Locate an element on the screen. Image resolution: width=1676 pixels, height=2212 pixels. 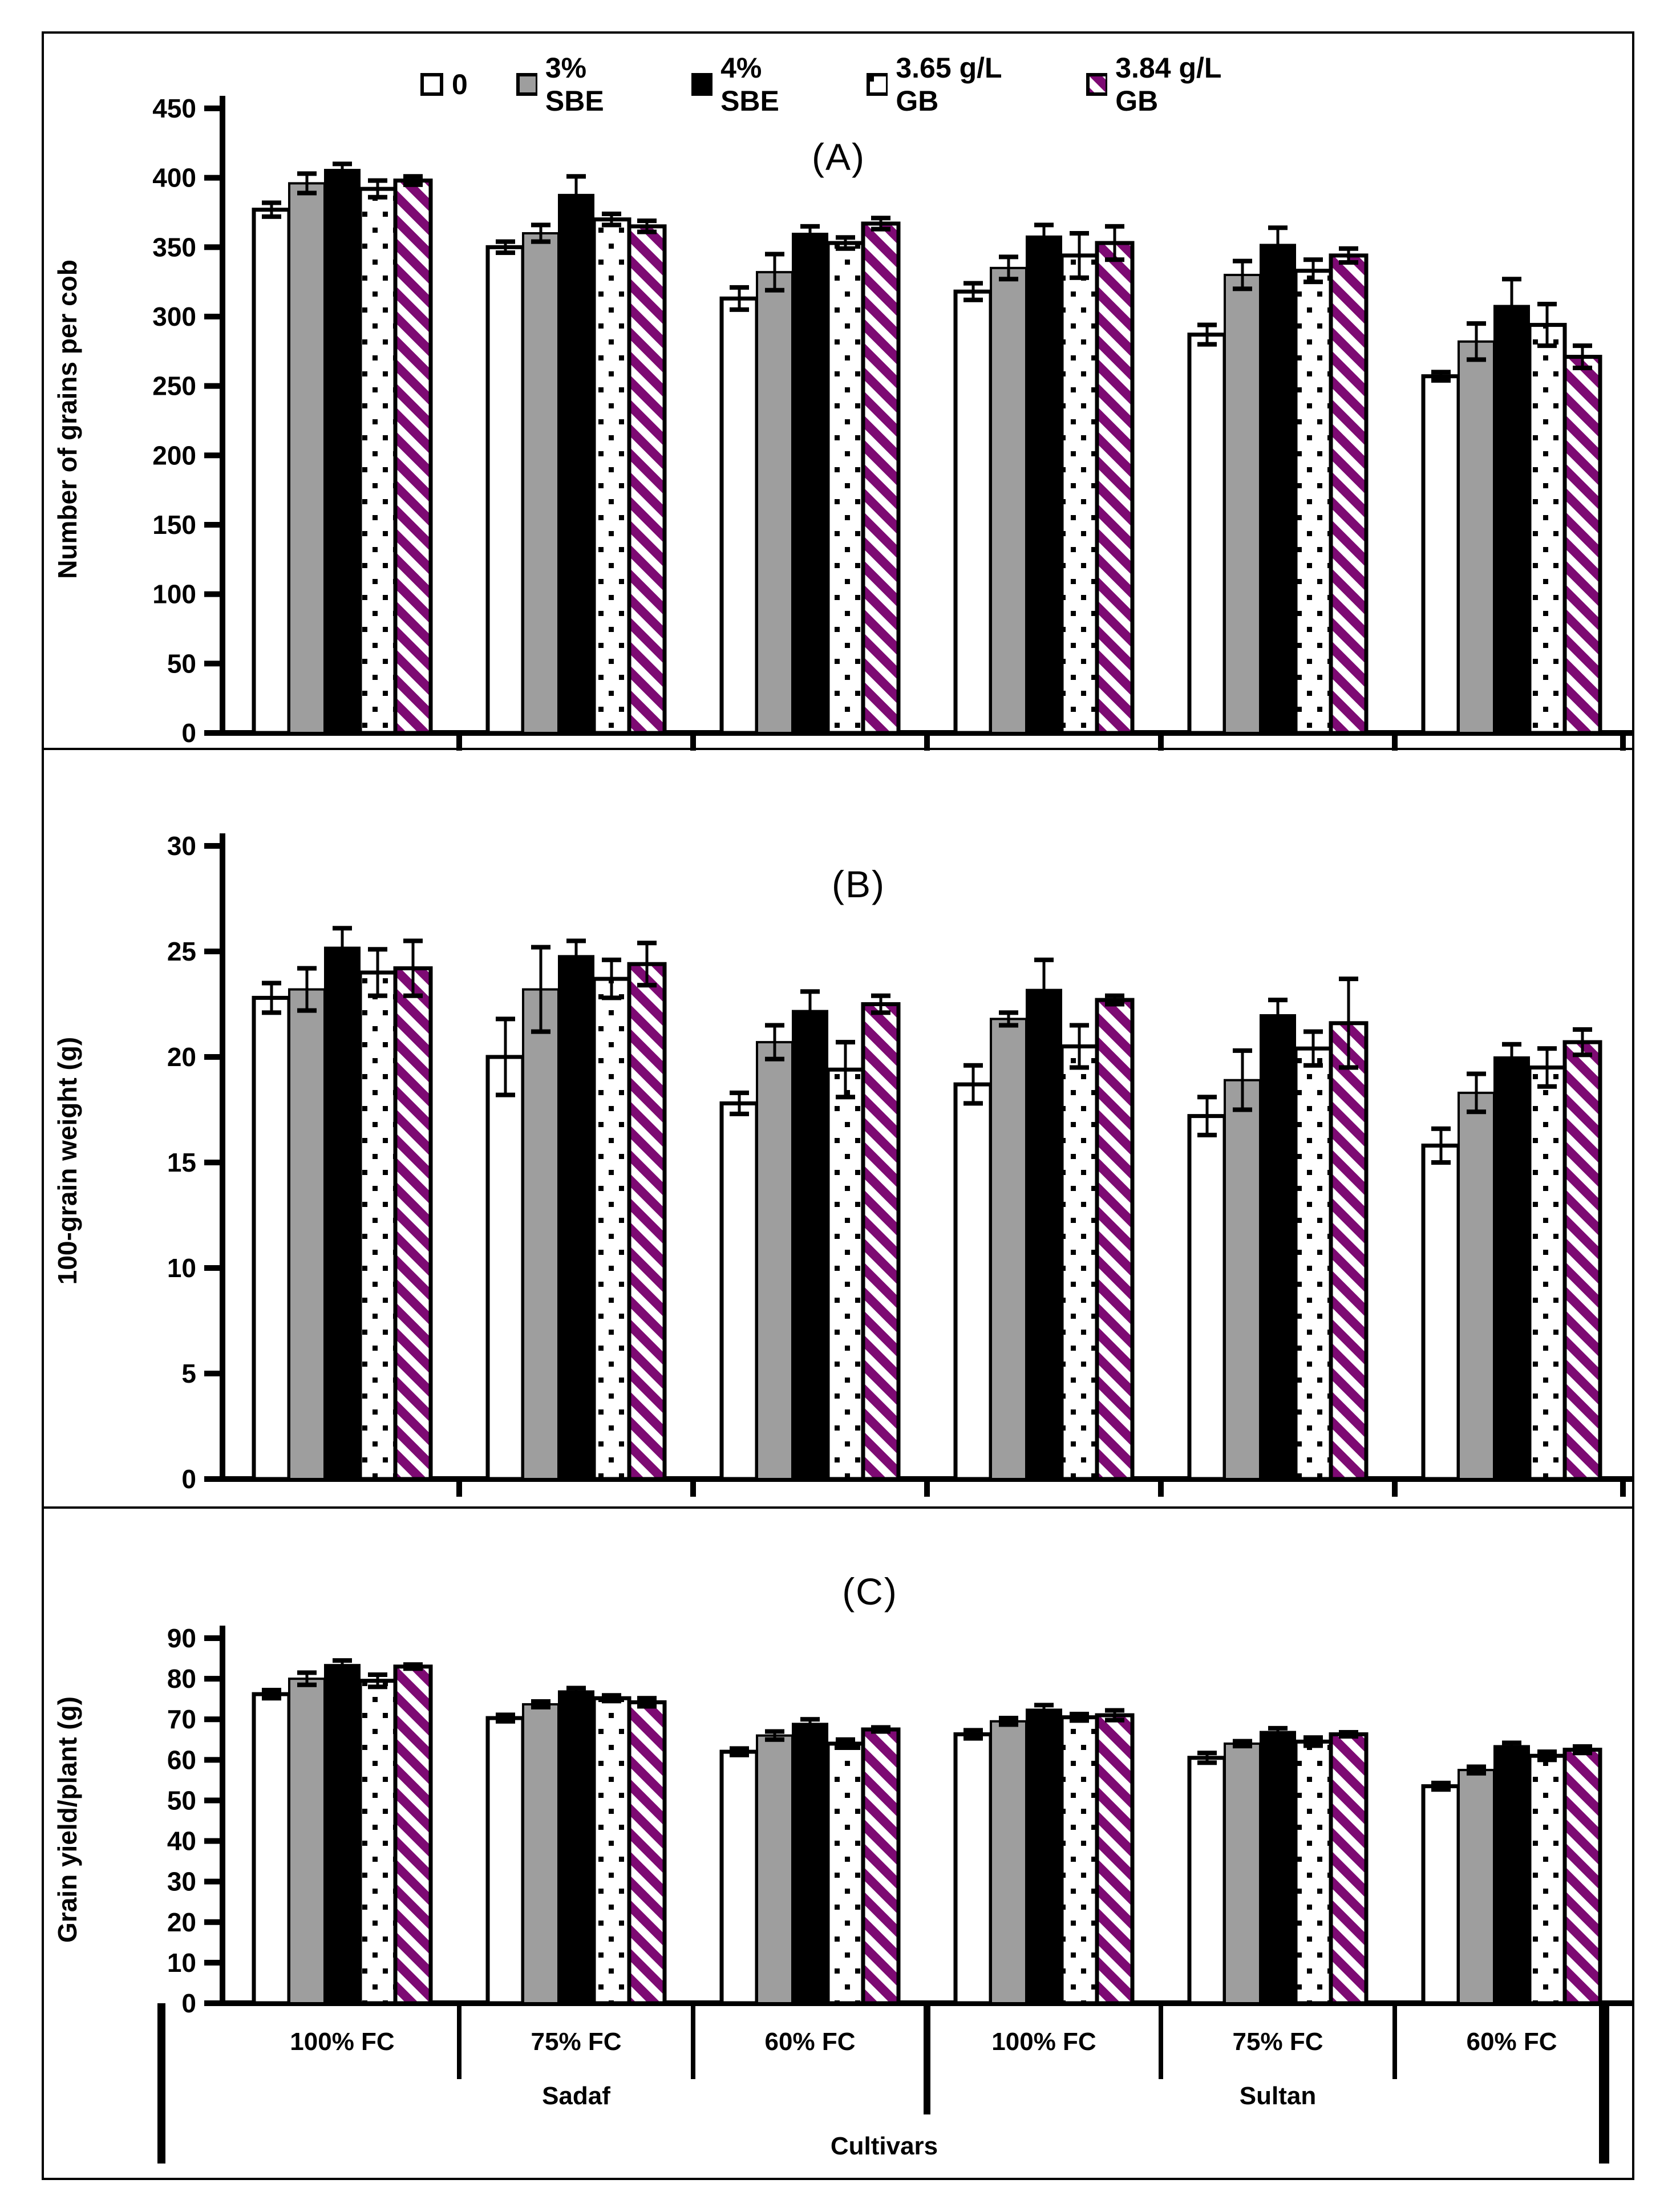
bar-C-3.65 g/L GB-g1 is located at coordinates (611, 1851).